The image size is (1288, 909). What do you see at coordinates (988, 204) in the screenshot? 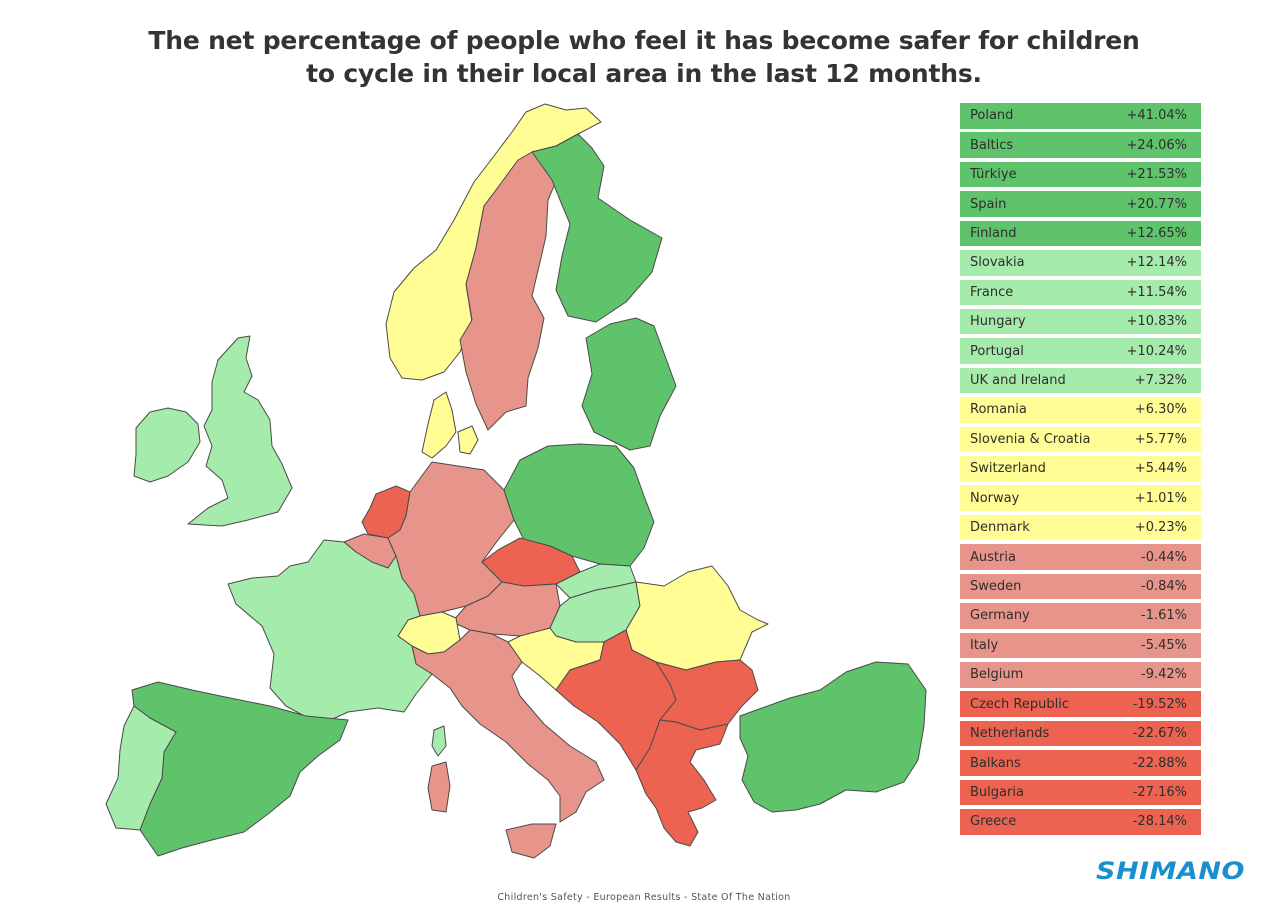
I see `legend-region-name: Spain` at bounding box center [988, 204].